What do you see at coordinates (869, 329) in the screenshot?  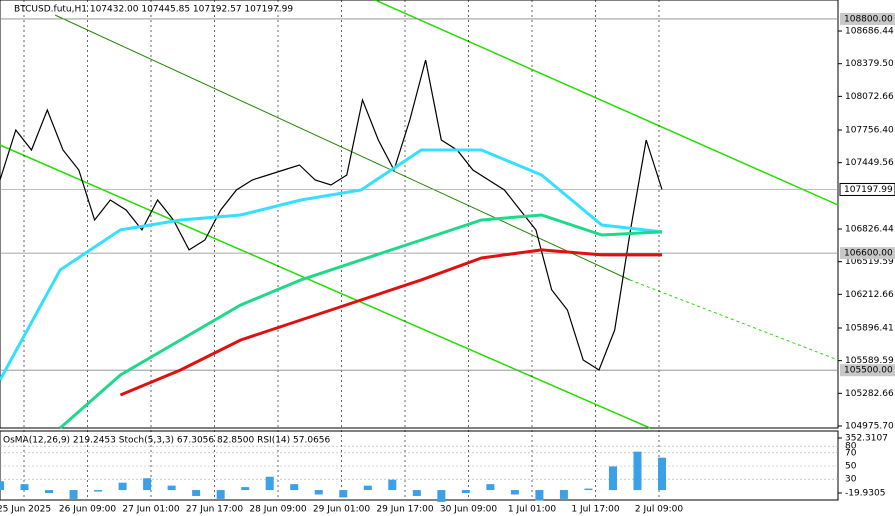 I see `y-tick-label: 105896.41` at bounding box center [869, 329].